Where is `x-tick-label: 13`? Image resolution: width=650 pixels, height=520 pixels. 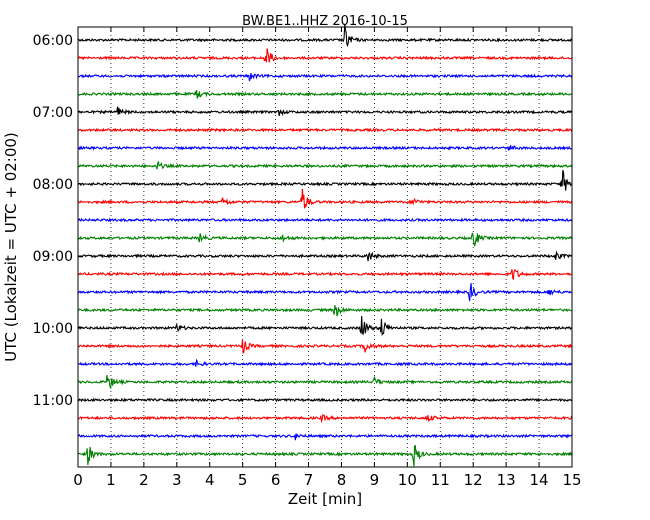
x-tick-label: 13 is located at coordinates (506, 480).